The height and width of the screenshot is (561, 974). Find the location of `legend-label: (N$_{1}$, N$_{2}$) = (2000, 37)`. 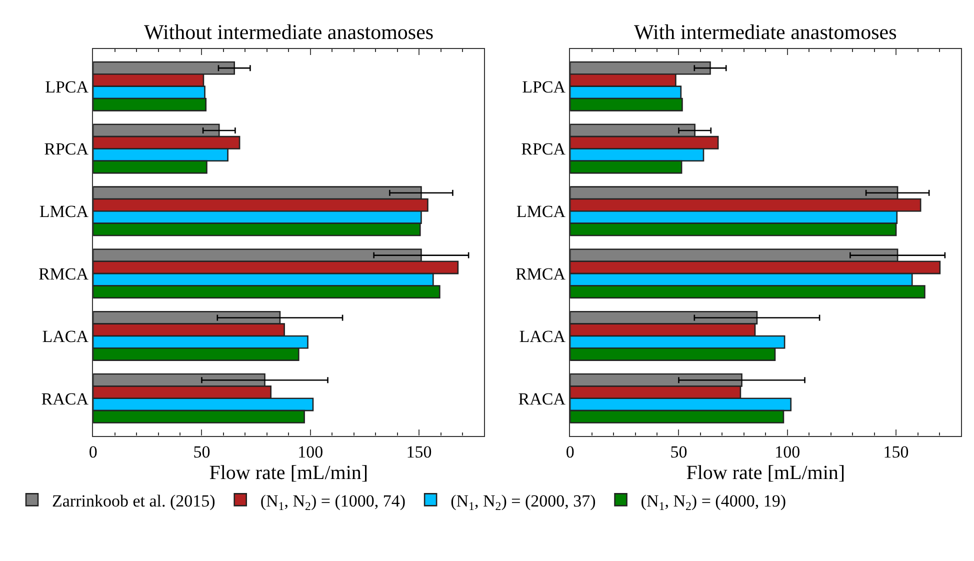

legend-label: (N$_{1}$, N$_{2}$) = (2000, 37) is located at coordinates (523, 502).